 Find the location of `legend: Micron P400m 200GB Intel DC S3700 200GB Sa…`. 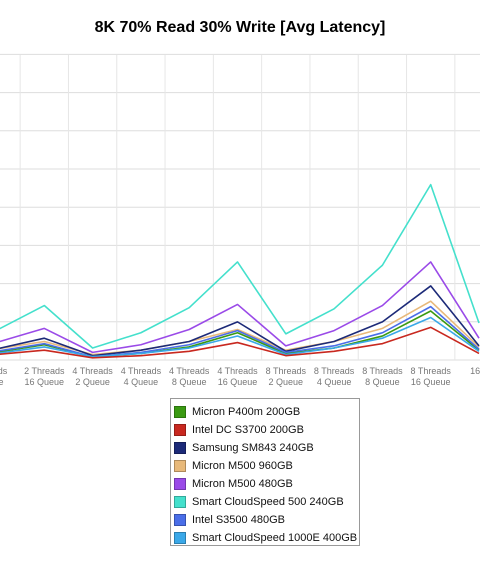

legend: Micron P400m 200GB Intel DC S3700 200GB Sa… is located at coordinates (265, 472).